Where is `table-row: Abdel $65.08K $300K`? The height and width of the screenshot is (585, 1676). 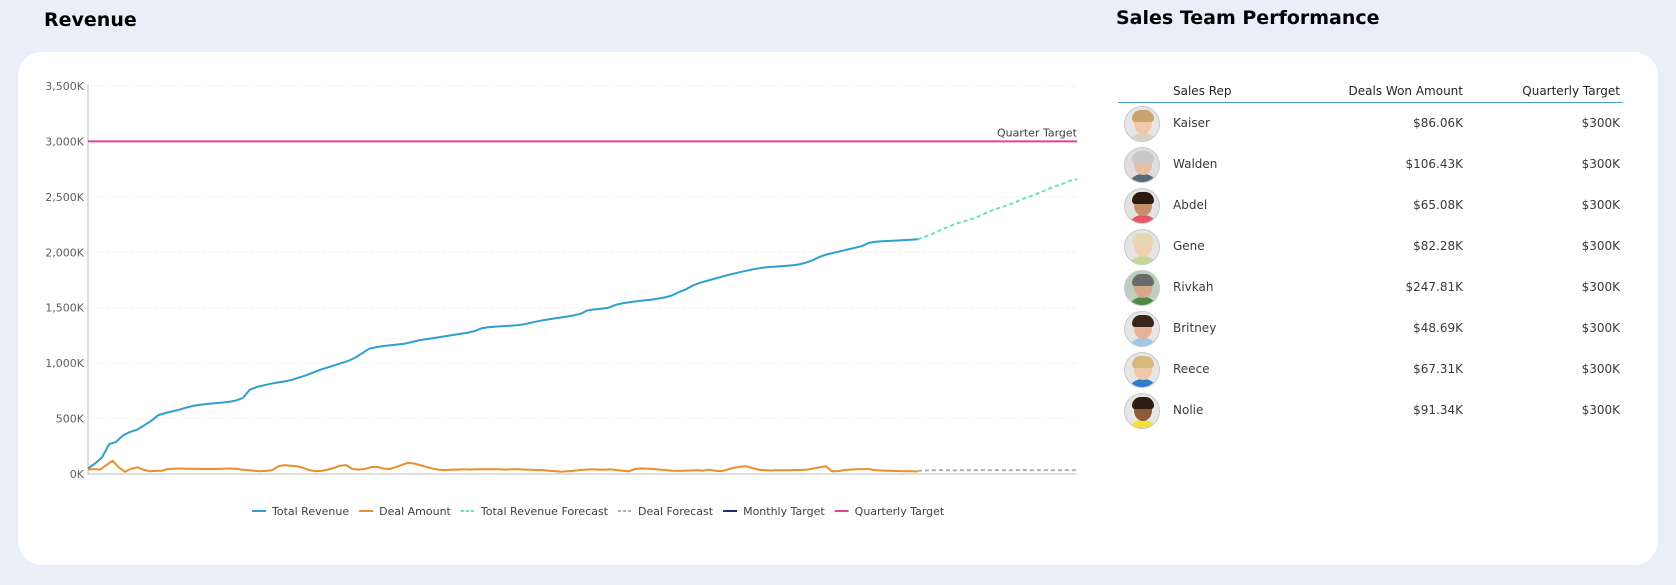 table-row: Abdel $65.08K $300K is located at coordinates (1370, 205).